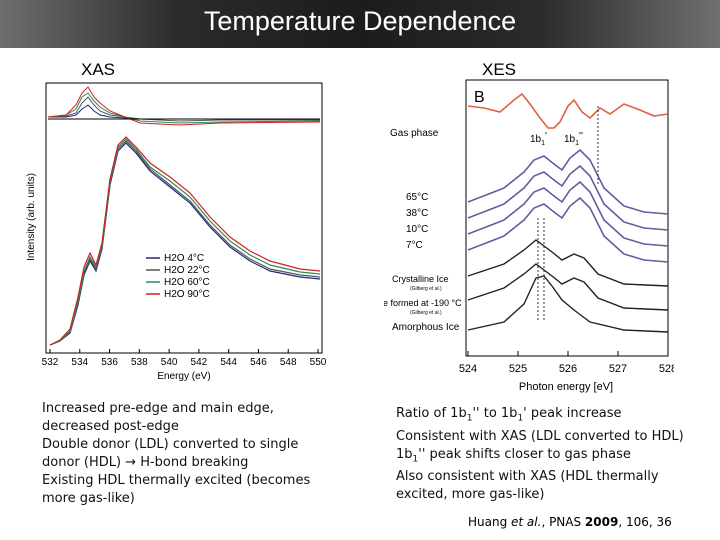 The height and width of the screenshot is (540, 720). I want to click on xas-xlabel: Energy (eV), so click(183, 376).